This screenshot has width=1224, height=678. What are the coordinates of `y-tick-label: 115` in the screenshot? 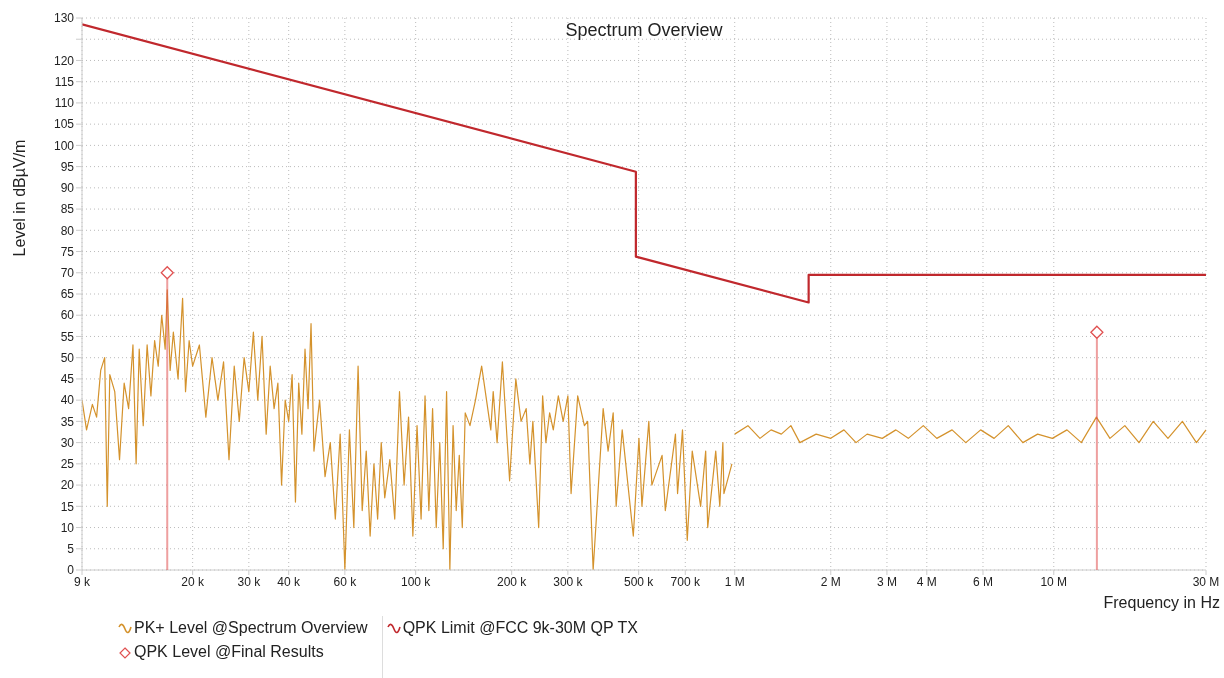 It's located at (64, 81).